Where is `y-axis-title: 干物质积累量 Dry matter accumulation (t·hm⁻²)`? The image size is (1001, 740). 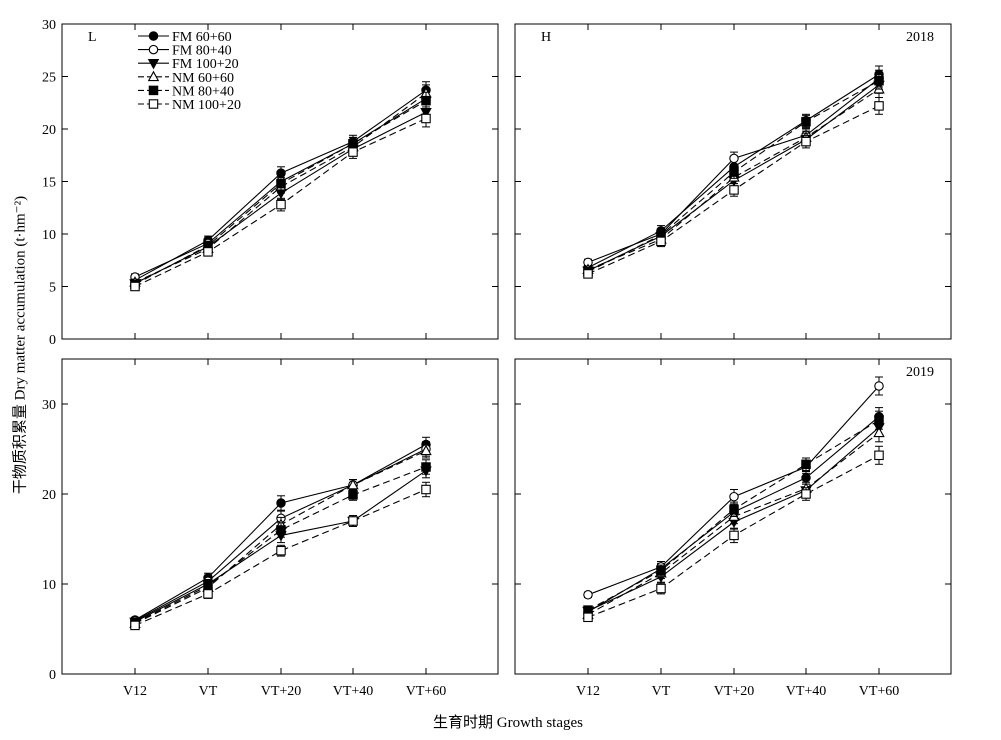
y-axis-title: 干物质积累量 Dry matter accumulation (t·hm⁻²) is located at coordinates (20, 345).